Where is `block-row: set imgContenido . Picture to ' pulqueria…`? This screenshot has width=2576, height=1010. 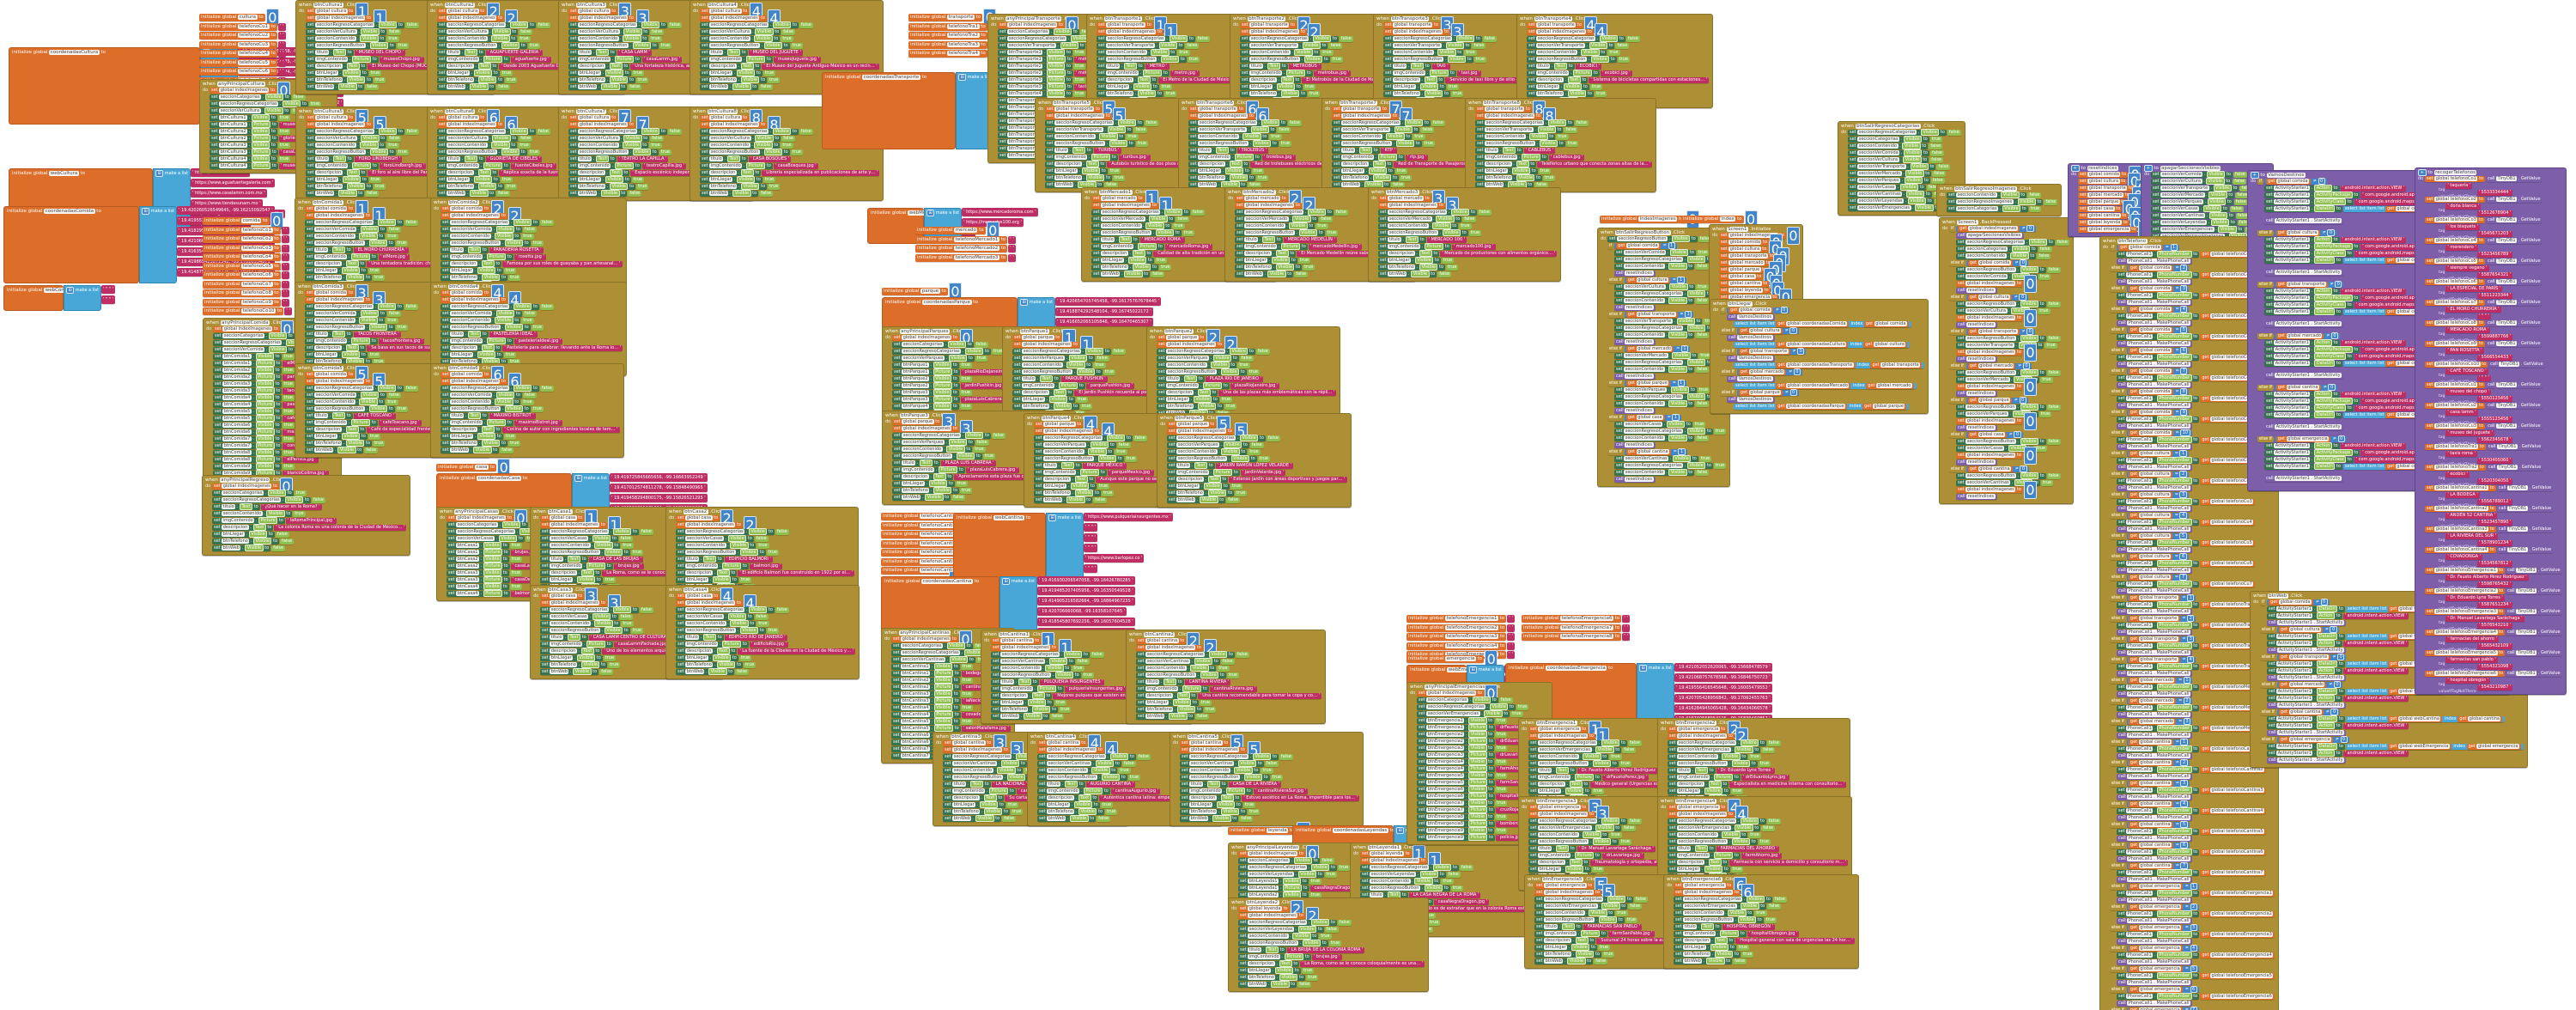
block-row: set imgContenido . Picture to ' pulqueria… is located at coordinates (1090, 688).